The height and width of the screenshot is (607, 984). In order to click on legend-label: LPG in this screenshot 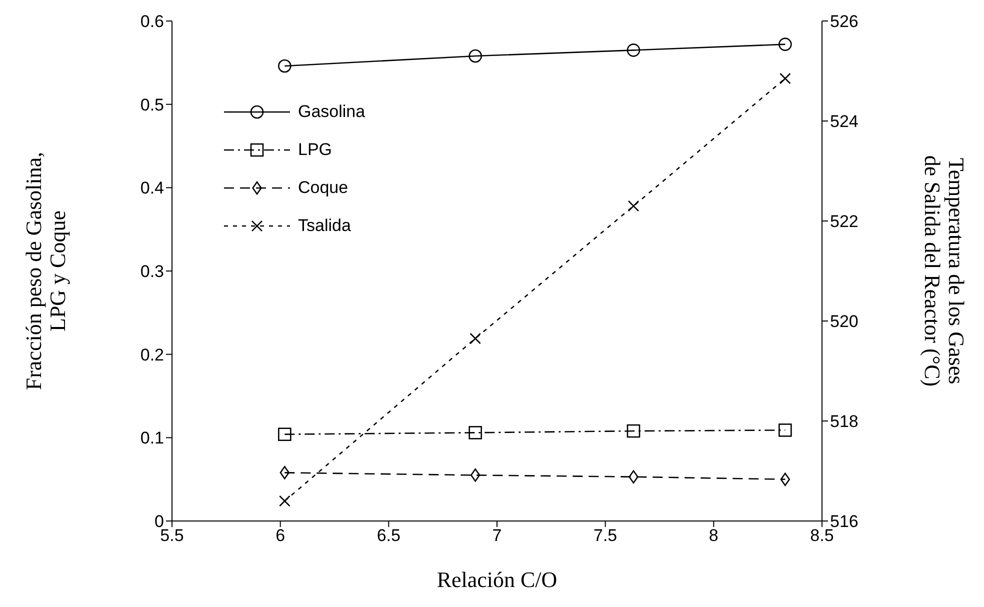, I will do `click(315, 150)`.